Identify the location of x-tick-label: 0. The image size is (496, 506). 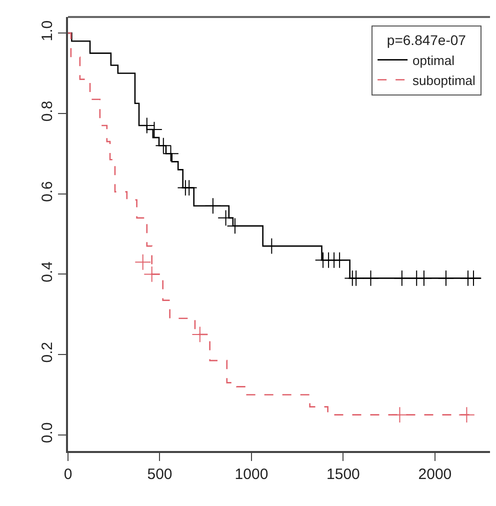
(68, 474).